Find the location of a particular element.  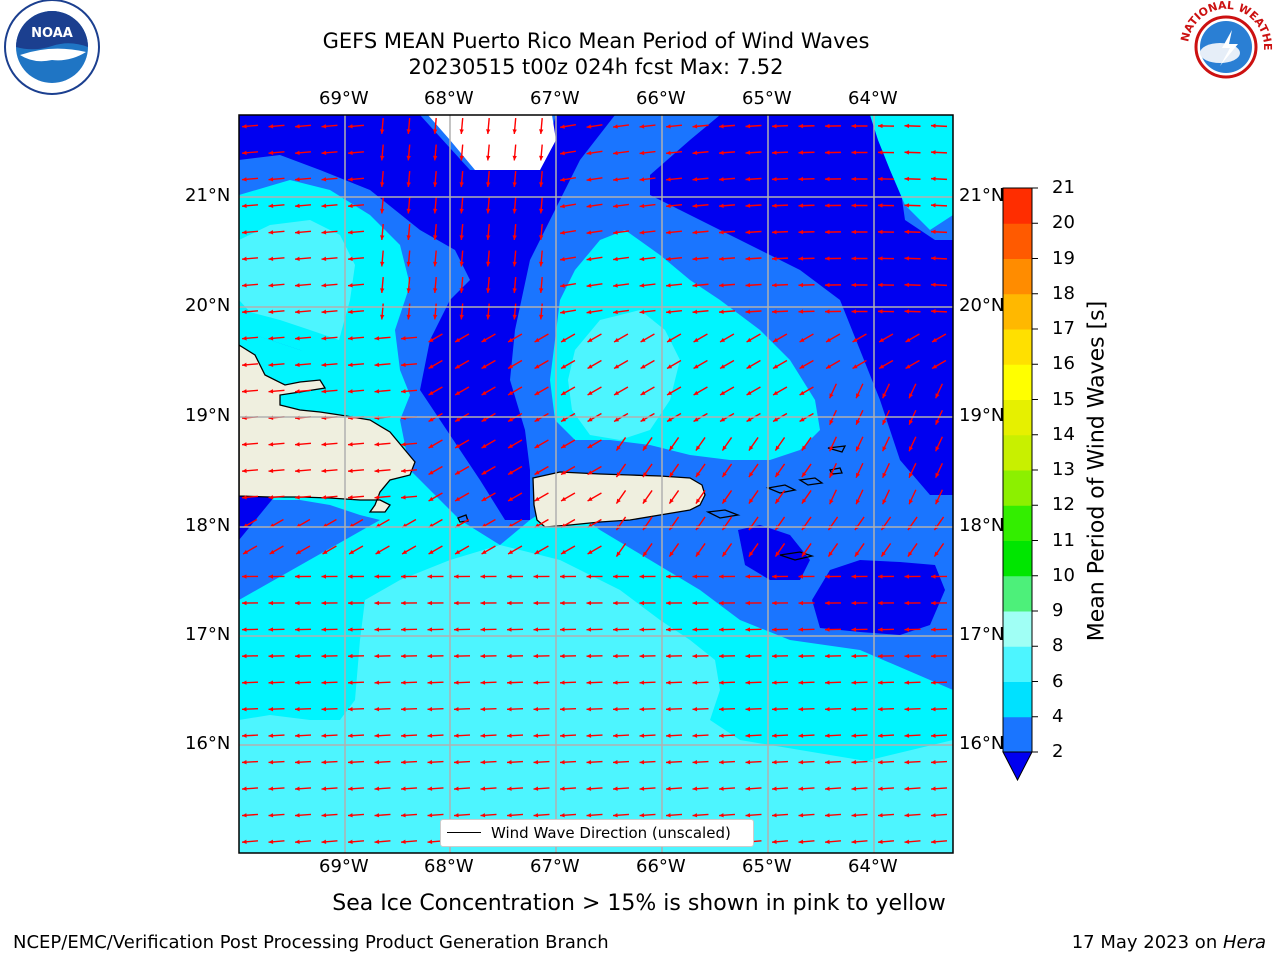

nws-logo: NATIONAL WEATHER SERVICE is located at coordinates (637, 46).